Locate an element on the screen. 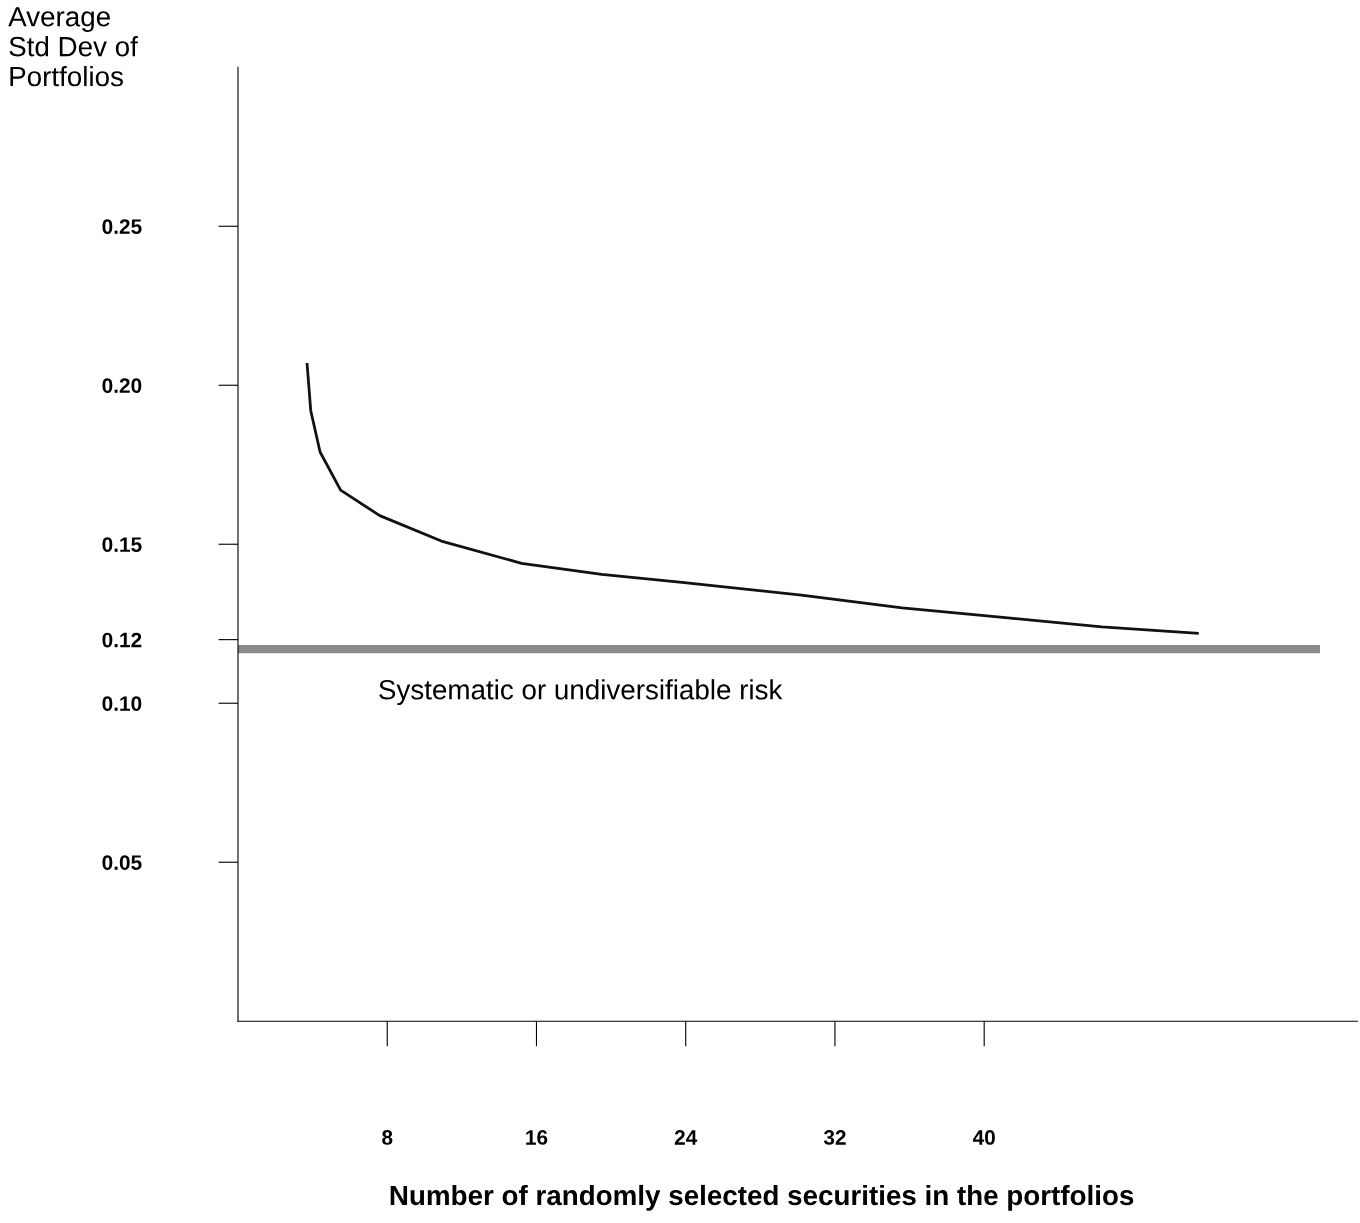  x-tick-label: 8 is located at coordinates (387, 1137).